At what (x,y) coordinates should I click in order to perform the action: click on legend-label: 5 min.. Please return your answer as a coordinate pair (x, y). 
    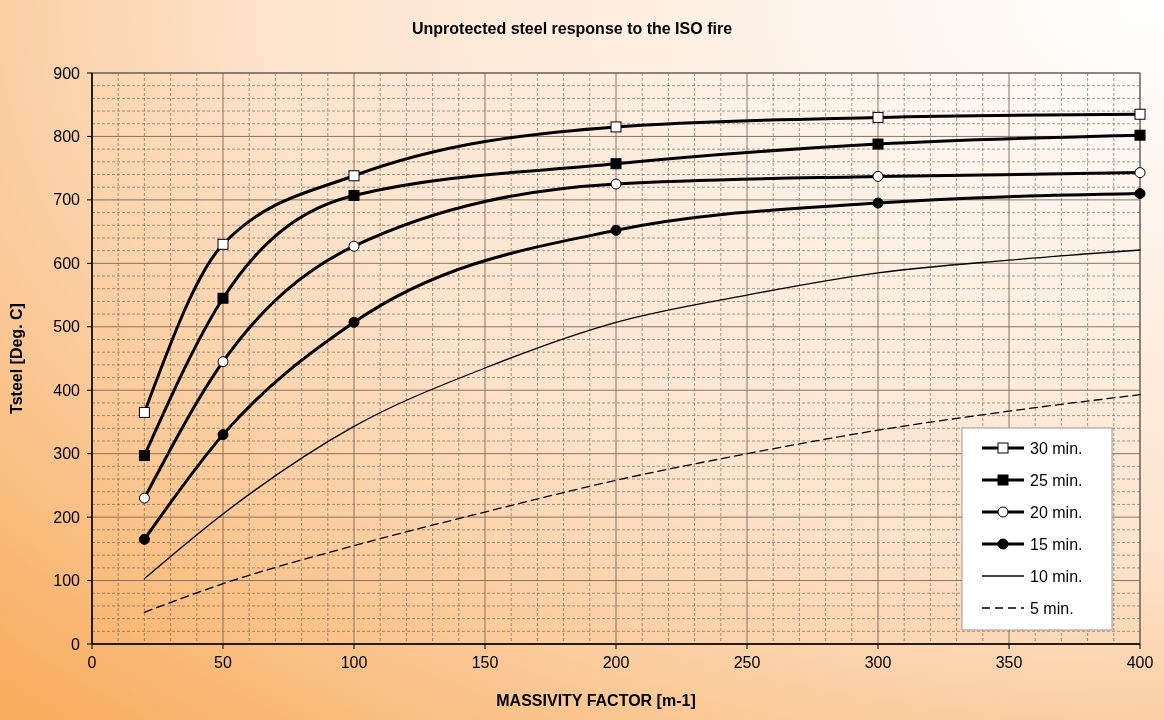
    Looking at the image, I should click on (1052, 608).